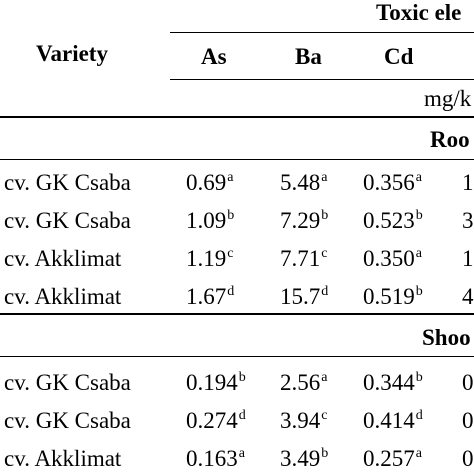  Describe the element at coordinates (237, 117) in the screenshot. I see `header-bottom-rule` at that location.